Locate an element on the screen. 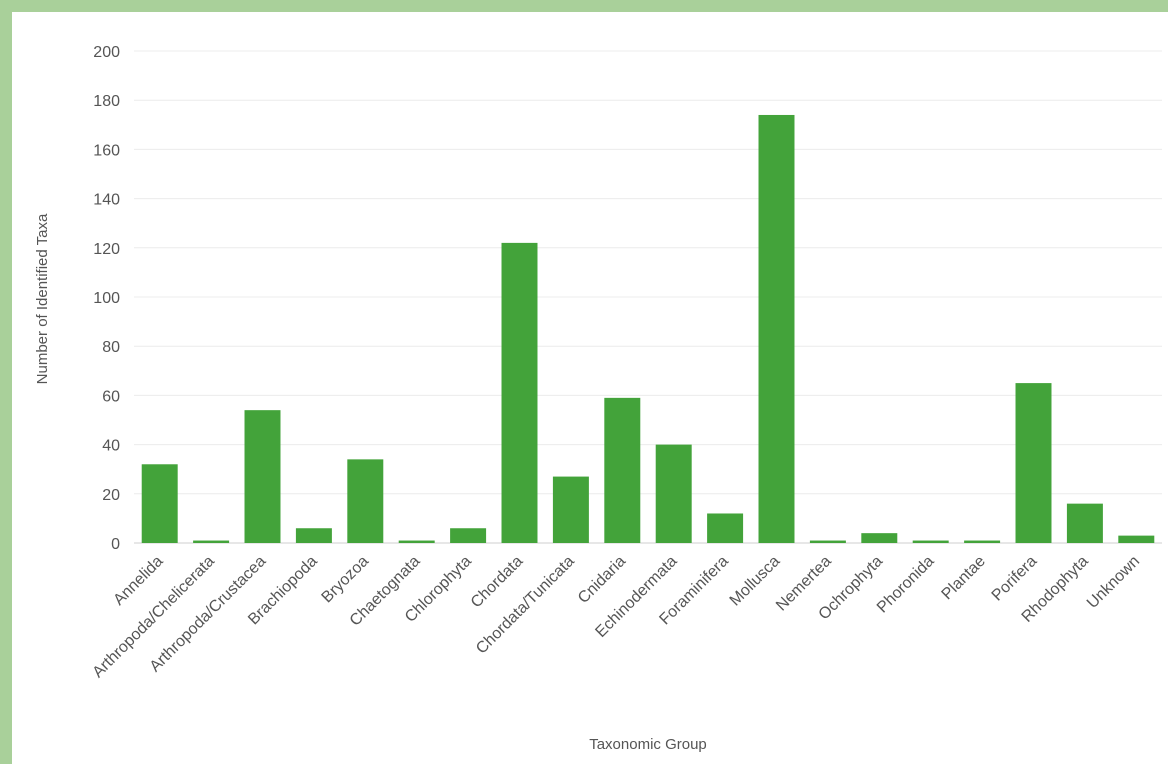 This screenshot has width=1168, height=764. y-tick-label: 80 is located at coordinates (111, 347).